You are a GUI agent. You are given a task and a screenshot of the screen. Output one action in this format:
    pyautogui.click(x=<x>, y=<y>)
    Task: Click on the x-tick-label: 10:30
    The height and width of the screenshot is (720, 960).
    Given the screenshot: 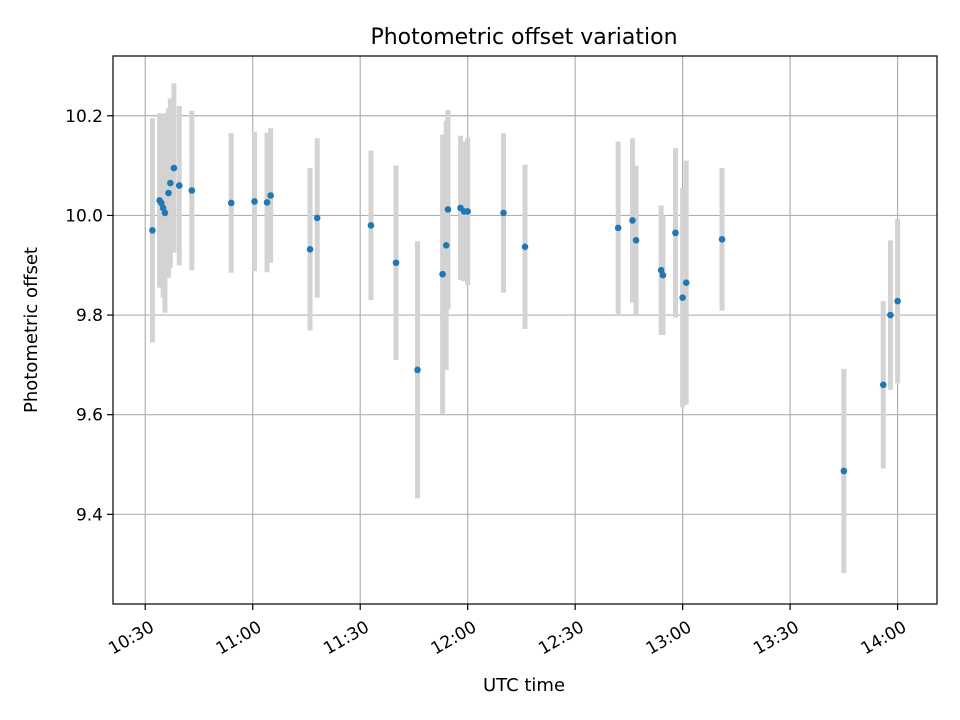 What is the action you would take?
    pyautogui.click(x=131, y=638)
    